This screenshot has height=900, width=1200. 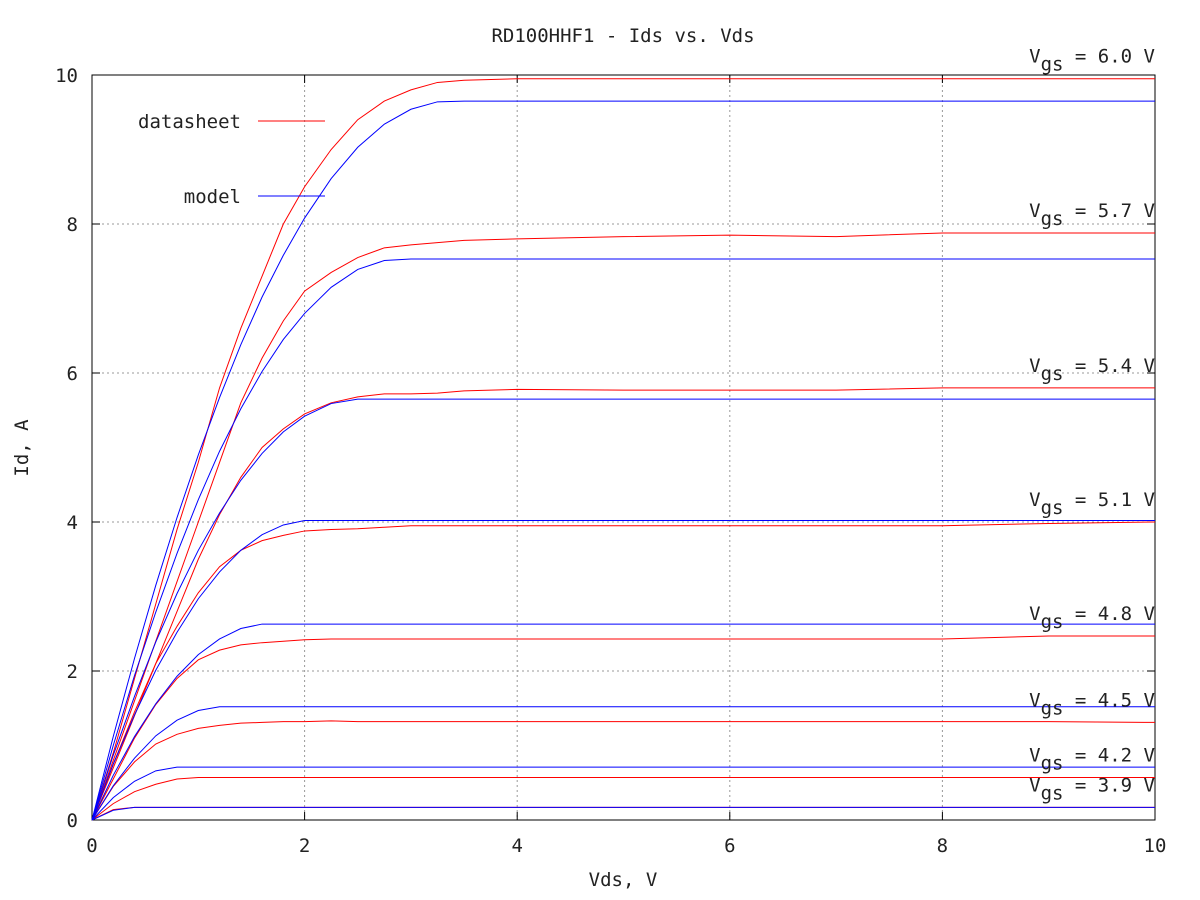 I want to click on y-tick-label: 2, so click(x=72, y=672).